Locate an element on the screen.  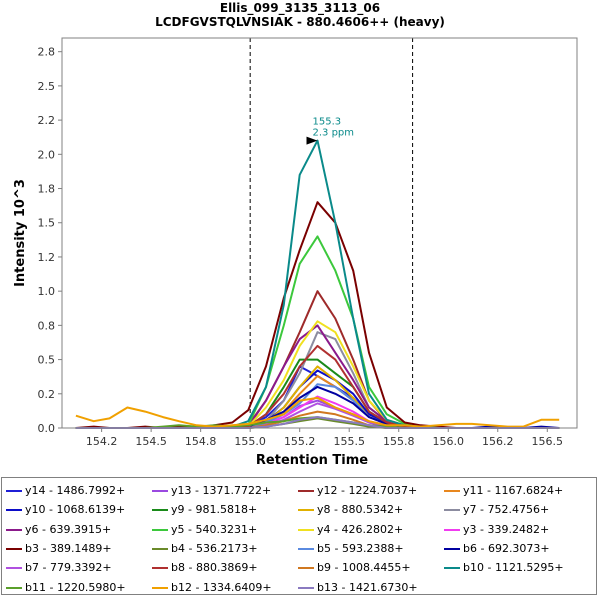
y-tick-label: 0.5 is located at coordinates (47, 360).